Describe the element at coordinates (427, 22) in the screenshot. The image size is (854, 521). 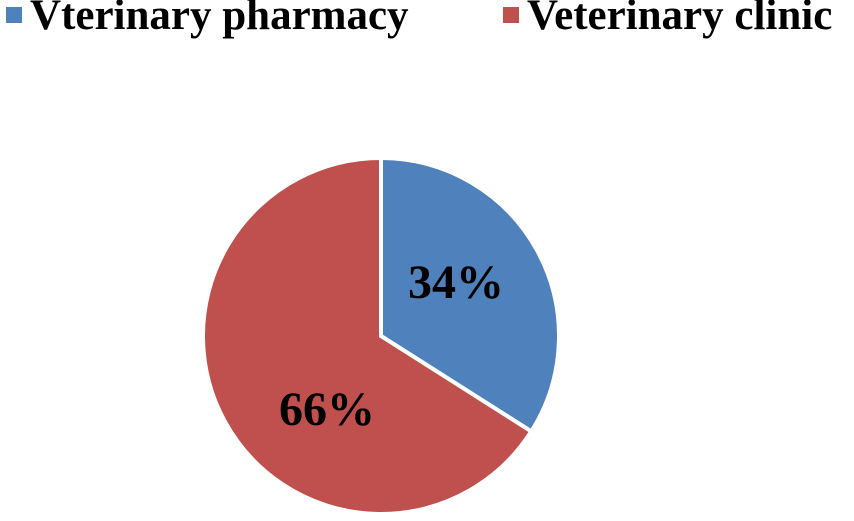
I see `chart-legend: Vterinary pharmacy Veterinary clinic` at that location.